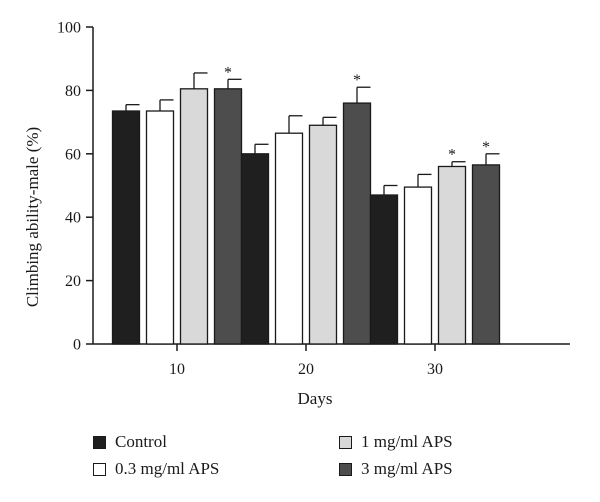 Image resolution: width=600 pixels, height=502 pixels. I want to click on x-tick-label: 20, so click(306, 369).